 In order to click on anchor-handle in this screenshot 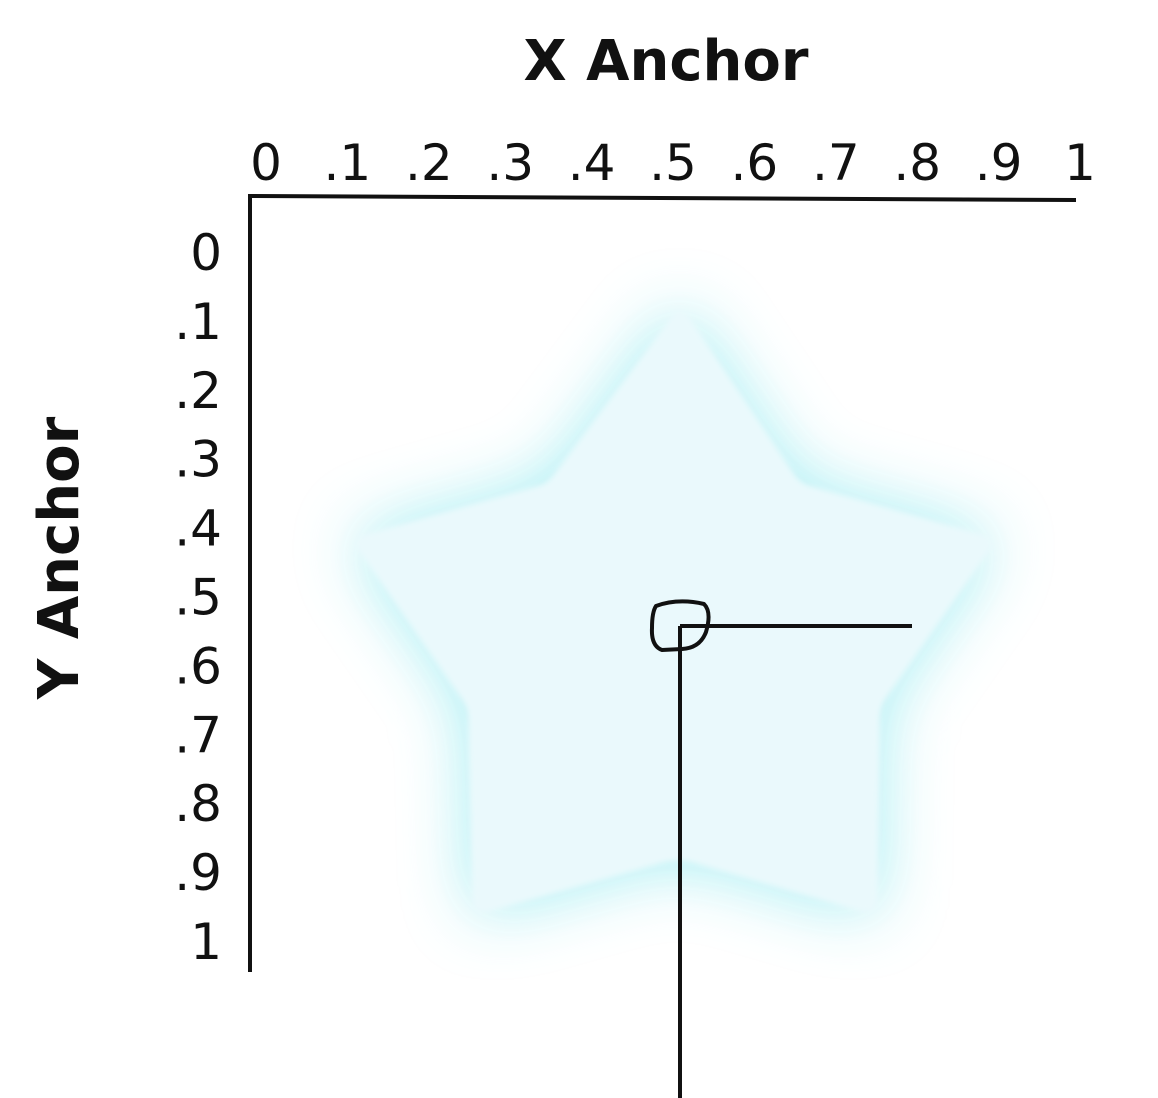, I will do `click(680, 625)`.